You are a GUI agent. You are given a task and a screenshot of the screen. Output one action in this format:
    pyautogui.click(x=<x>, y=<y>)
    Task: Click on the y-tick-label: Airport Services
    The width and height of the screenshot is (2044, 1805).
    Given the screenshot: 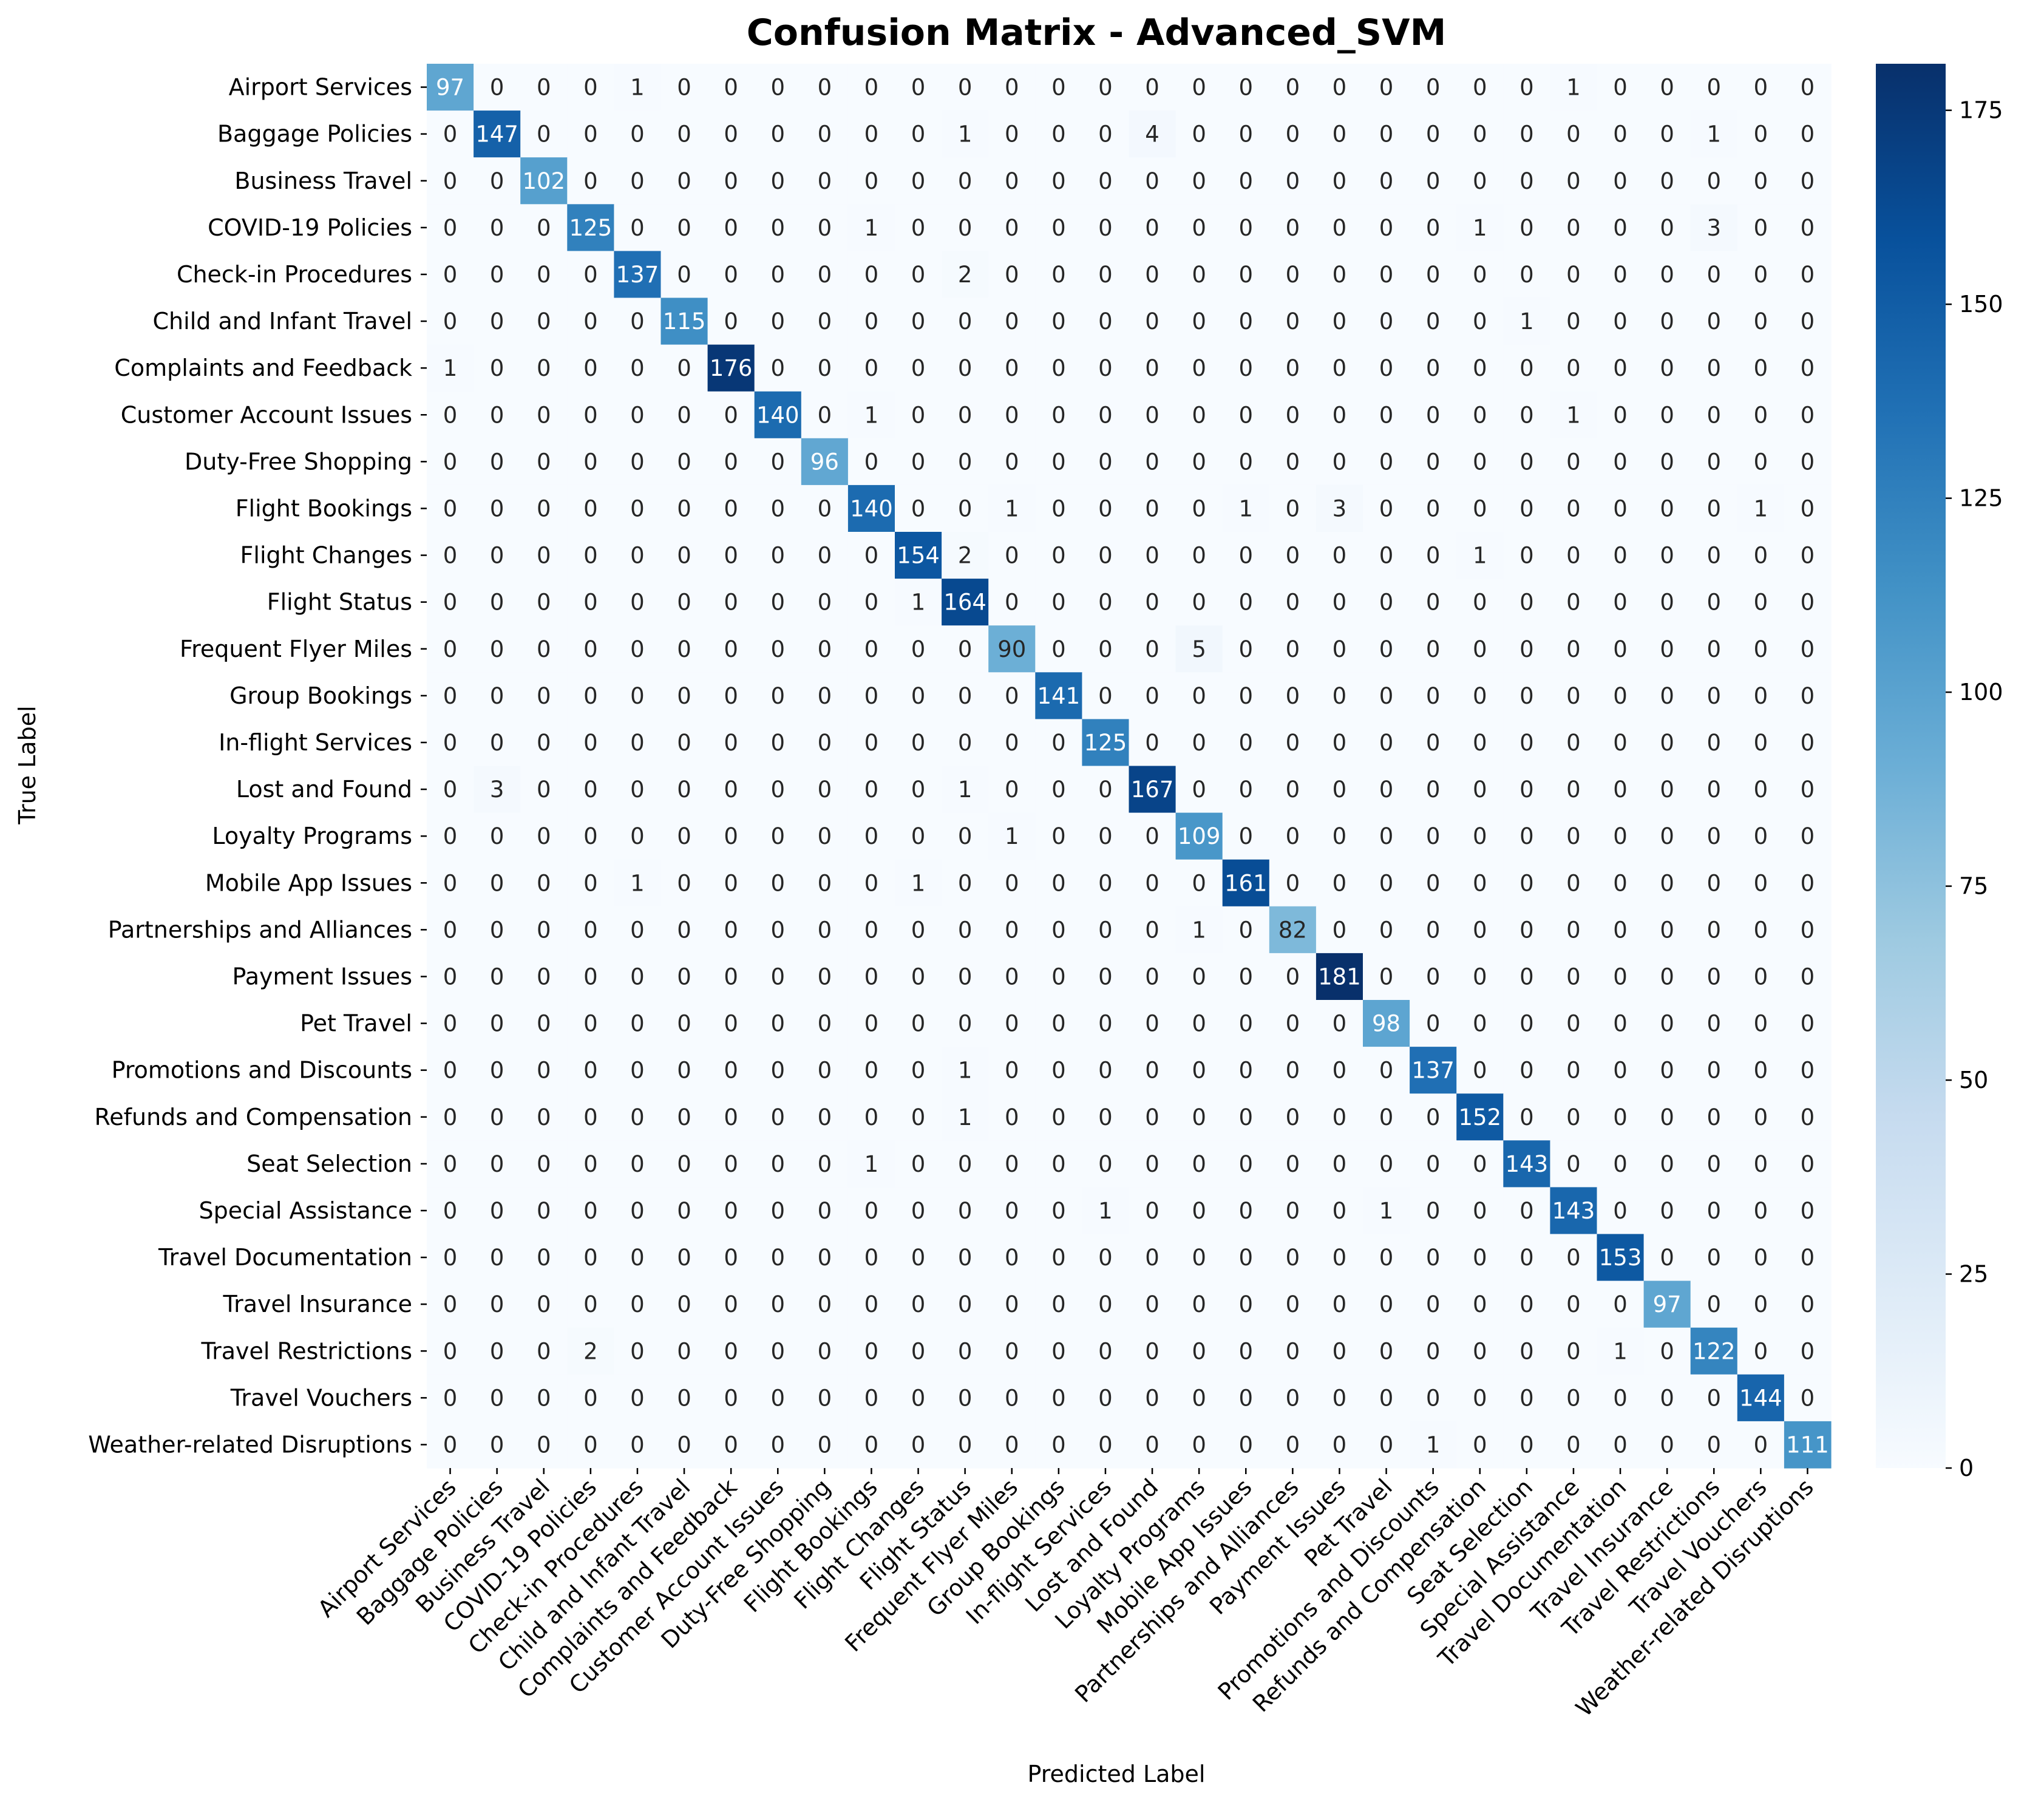 What is the action you would take?
    pyautogui.click(x=320, y=87)
    